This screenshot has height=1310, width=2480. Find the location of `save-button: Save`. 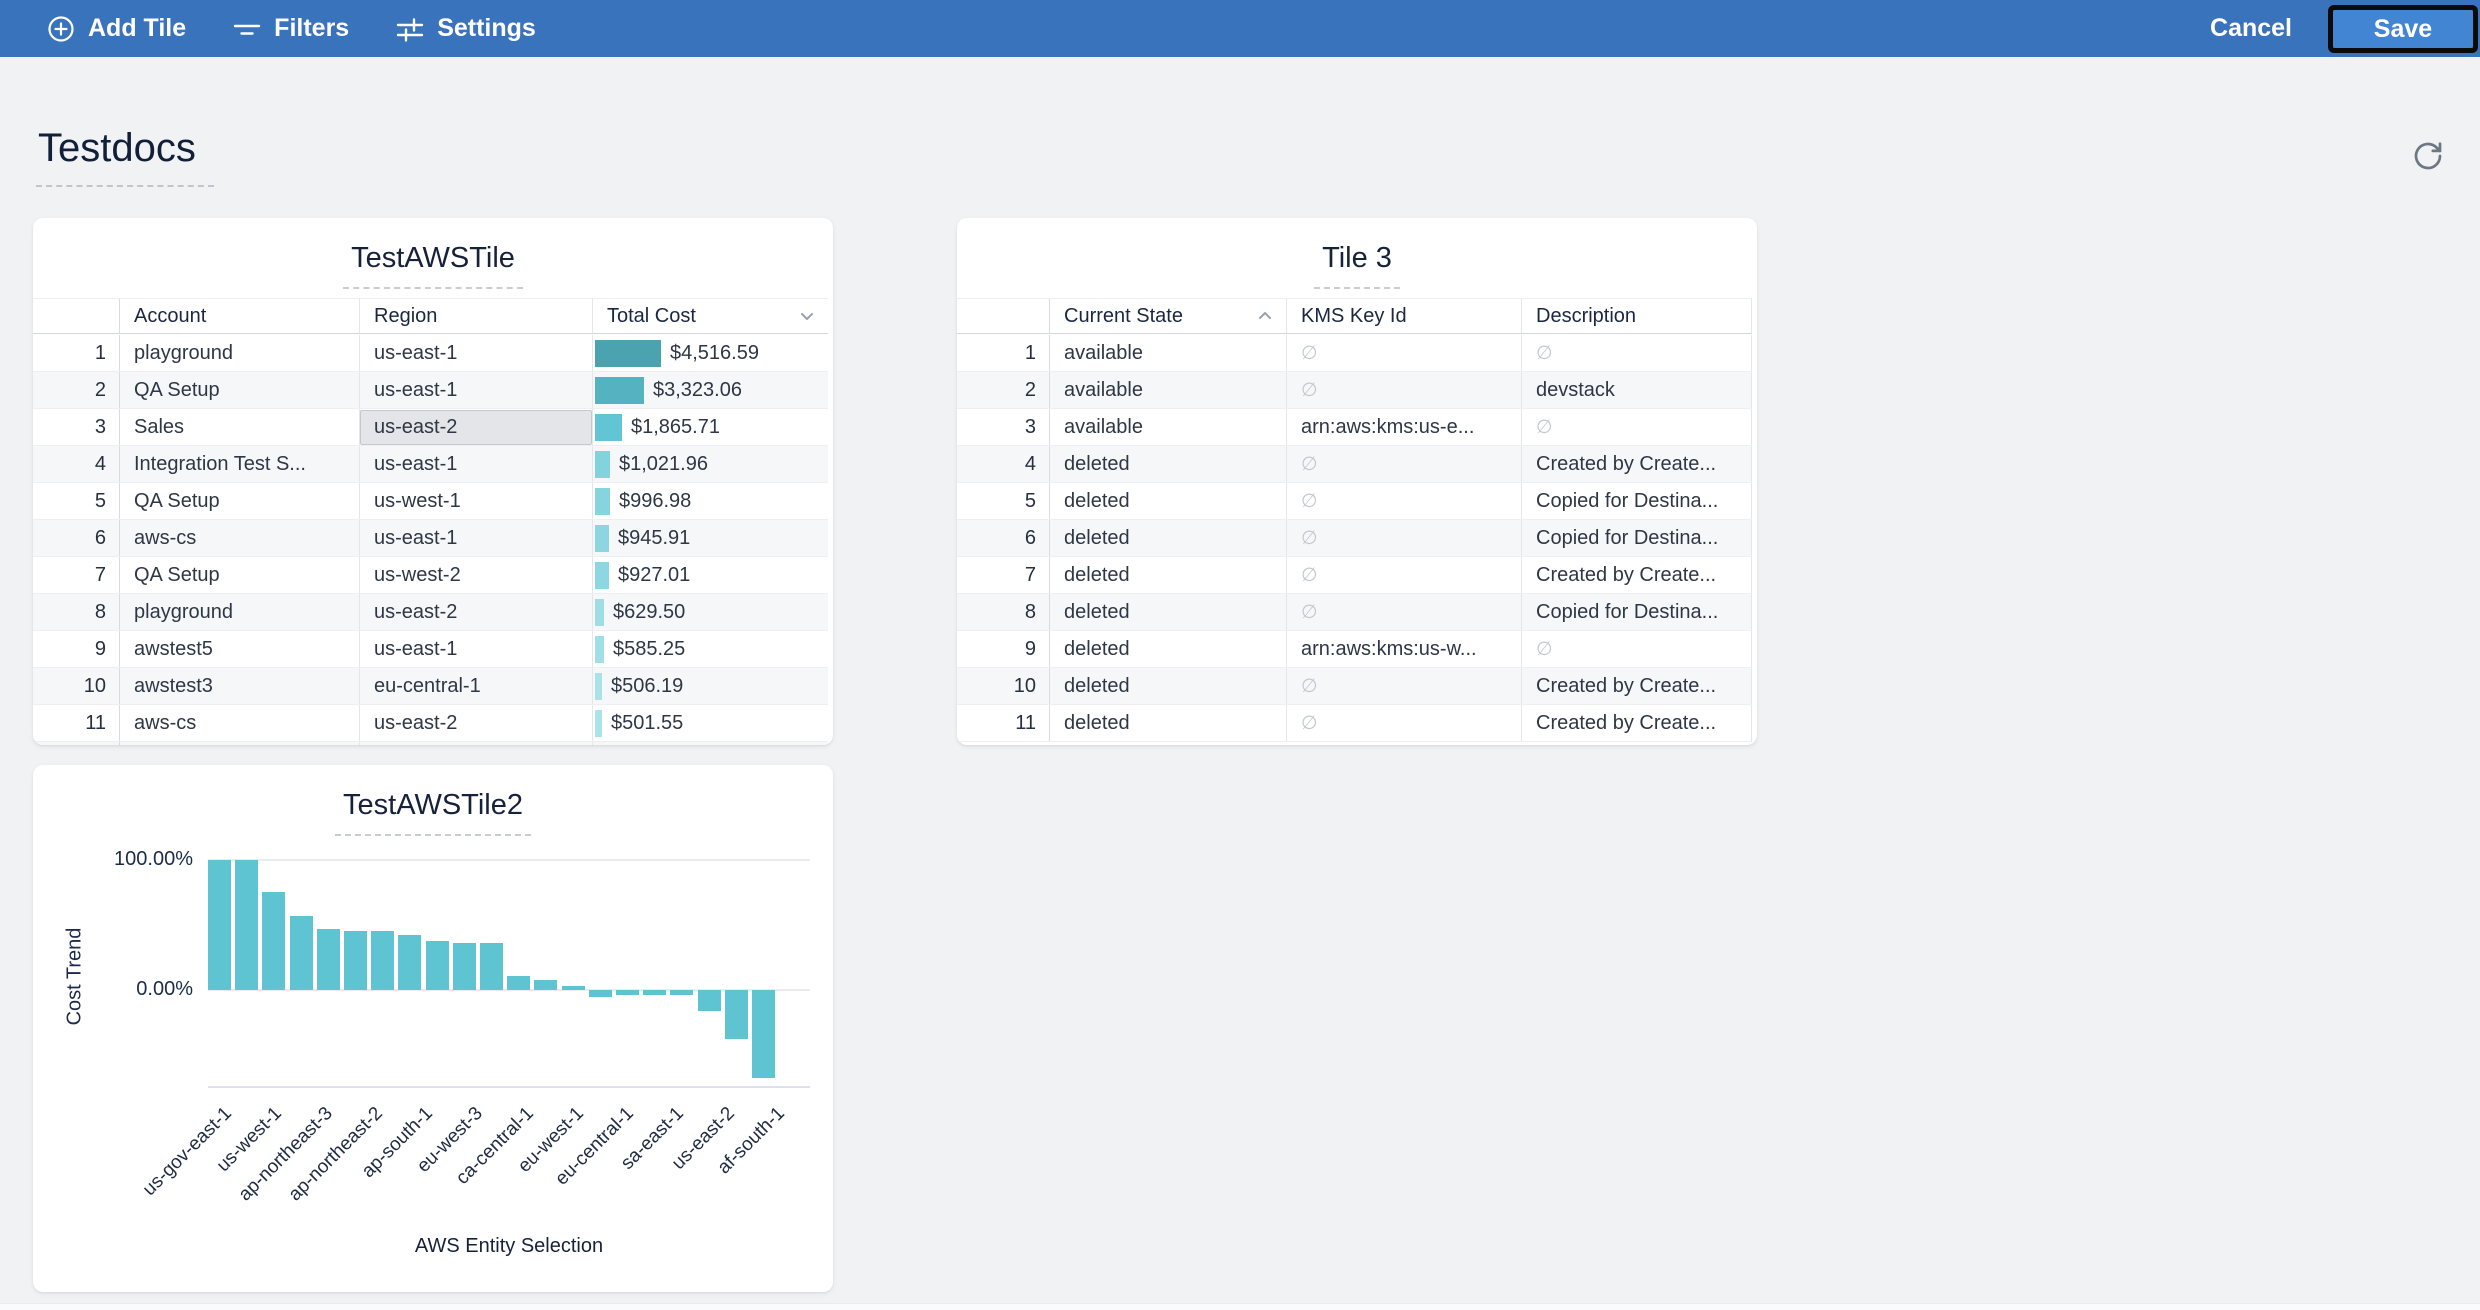

save-button: Save is located at coordinates (2403, 28).